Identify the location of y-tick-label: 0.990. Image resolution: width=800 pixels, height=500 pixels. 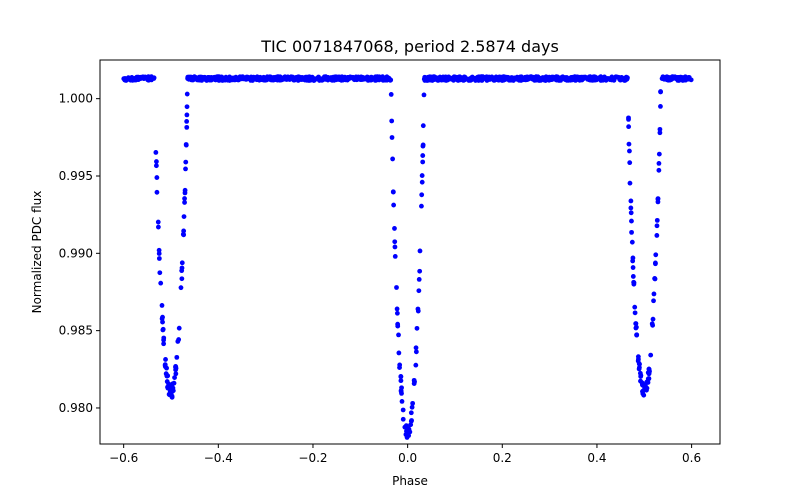
(76, 253).